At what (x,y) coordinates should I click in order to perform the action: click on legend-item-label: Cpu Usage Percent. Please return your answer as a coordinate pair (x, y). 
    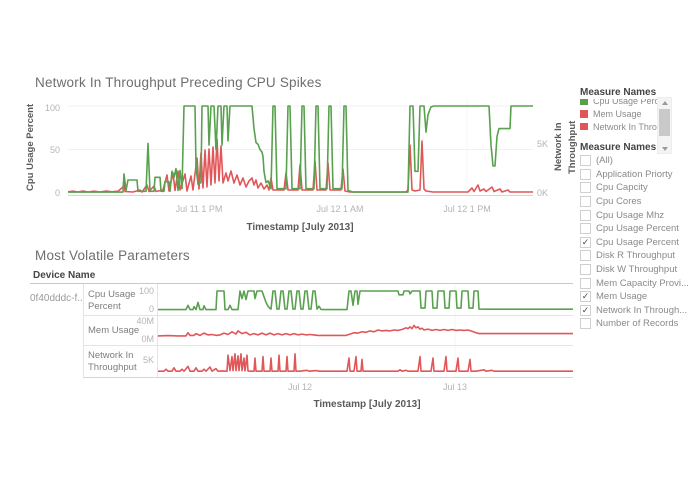
    Looking at the image, I should click on (631, 102).